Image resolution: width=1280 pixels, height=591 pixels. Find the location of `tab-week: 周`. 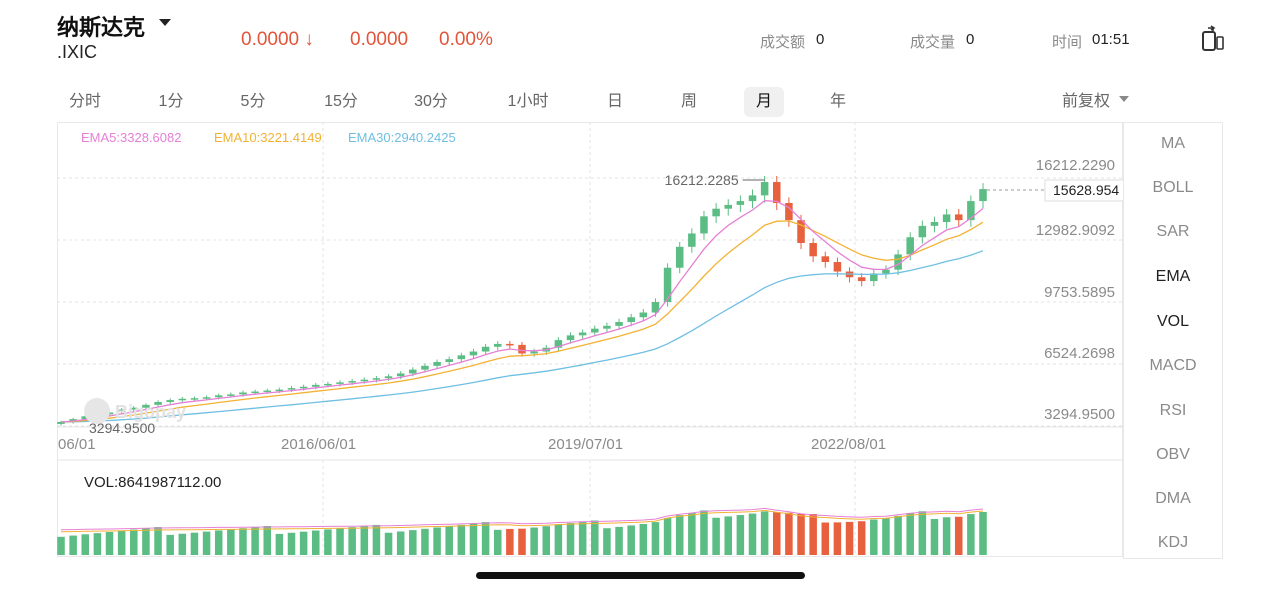

tab-week: 周 is located at coordinates (688, 101).